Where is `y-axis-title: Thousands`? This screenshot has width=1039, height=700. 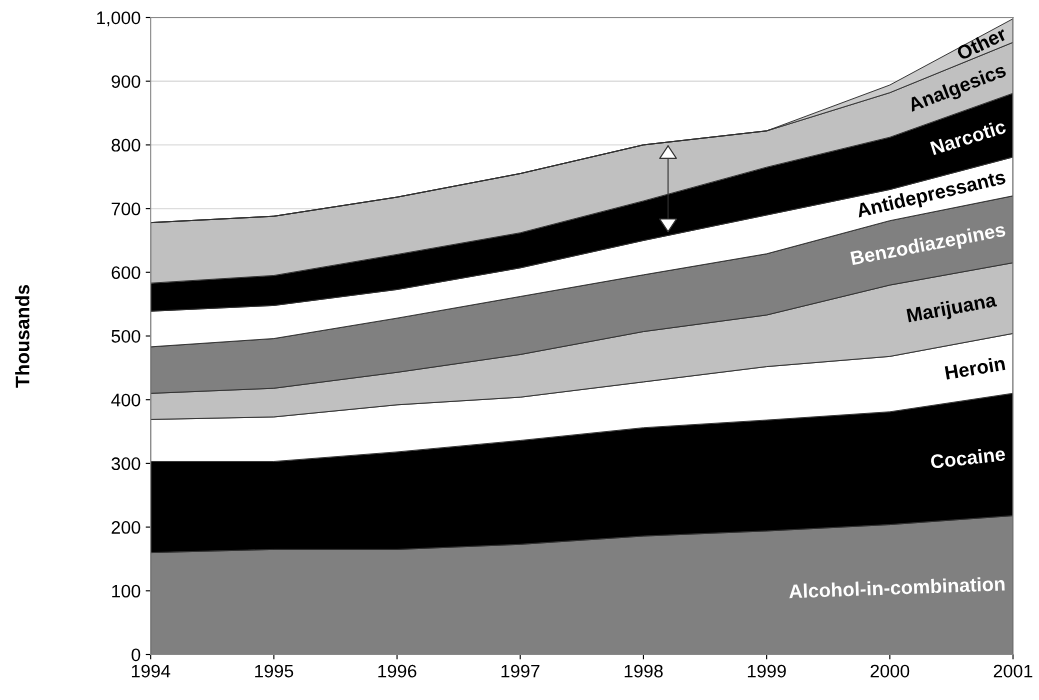 y-axis-title: Thousands is located at coordinates (22, 336).